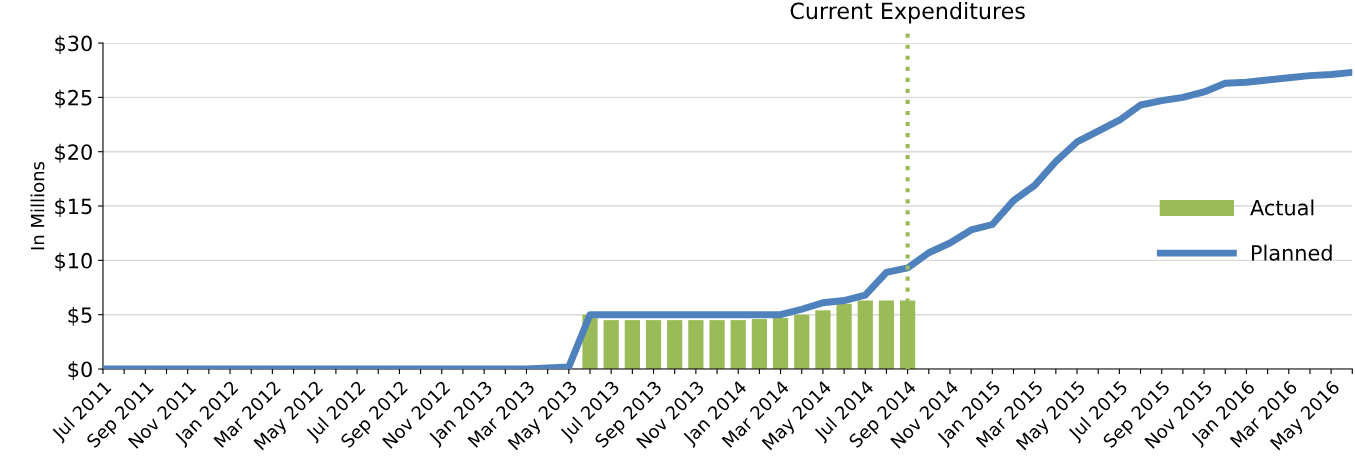 The image size is (1355, 468). What do you see at coordinates (80, 370) in the screenshot?
I see `y-tick-label: $0` at bounding box center [80, 370].